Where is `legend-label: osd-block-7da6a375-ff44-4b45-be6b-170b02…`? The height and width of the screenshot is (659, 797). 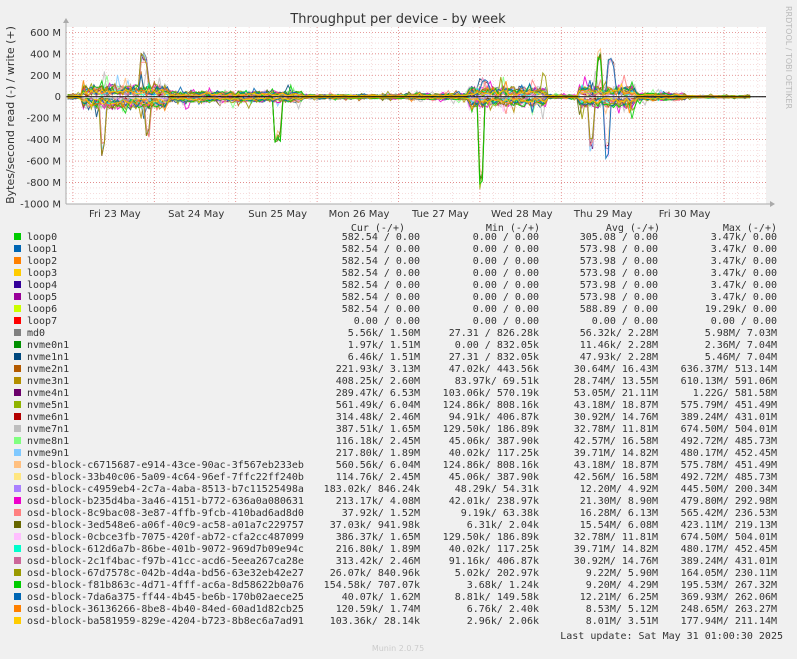
legend-label: osd-block-7da6a375-ff44-4b45-be6b-170b02… is located at coordinates (165, 597).